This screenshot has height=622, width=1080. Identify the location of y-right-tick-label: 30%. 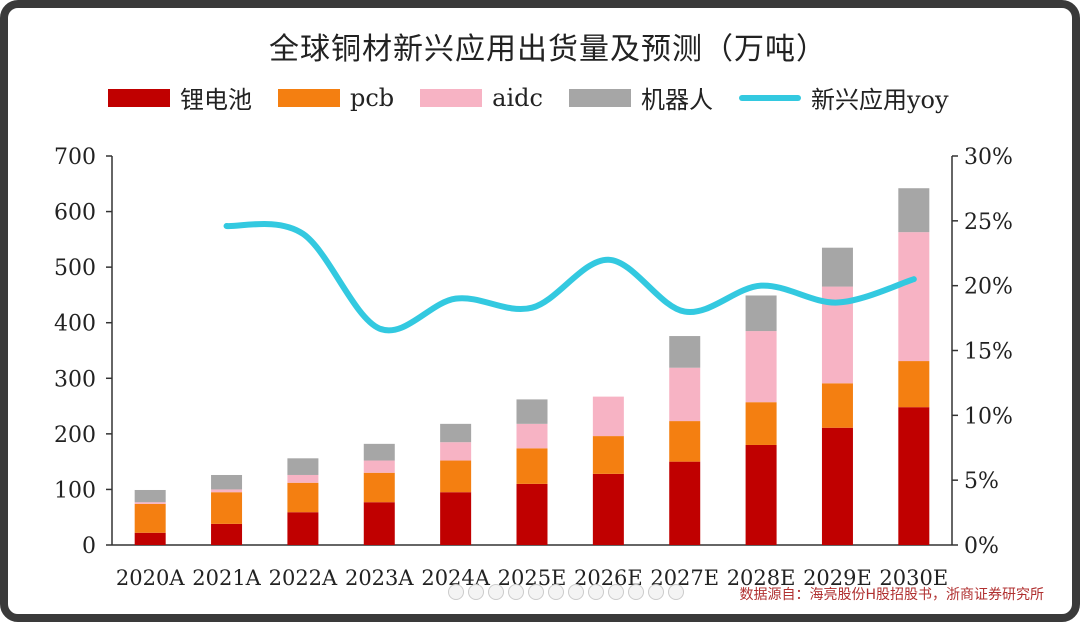
(988, 157).